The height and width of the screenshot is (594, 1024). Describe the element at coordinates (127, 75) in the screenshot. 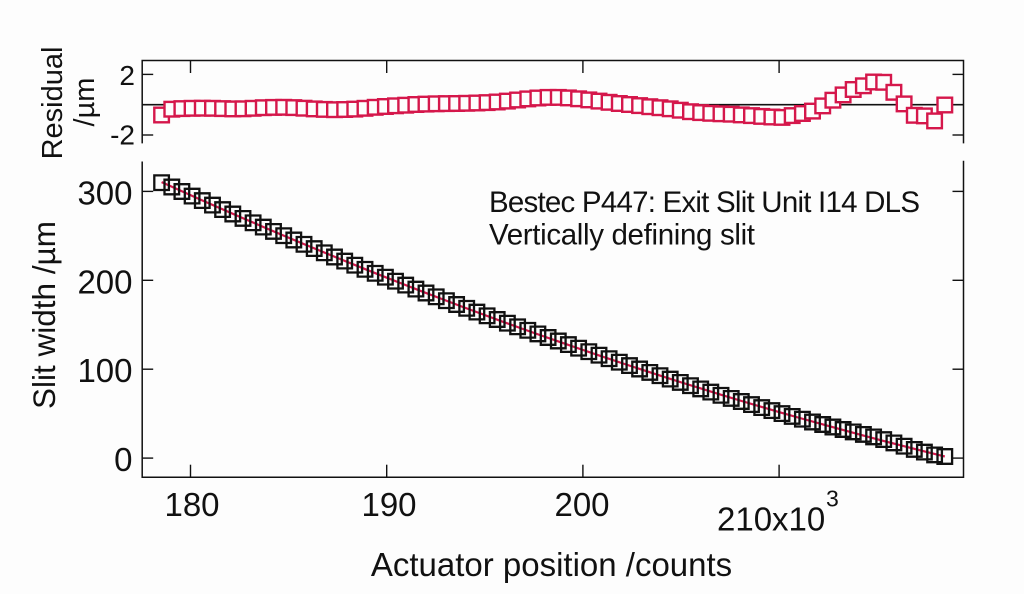

I see `svg-text: 2` at that location.